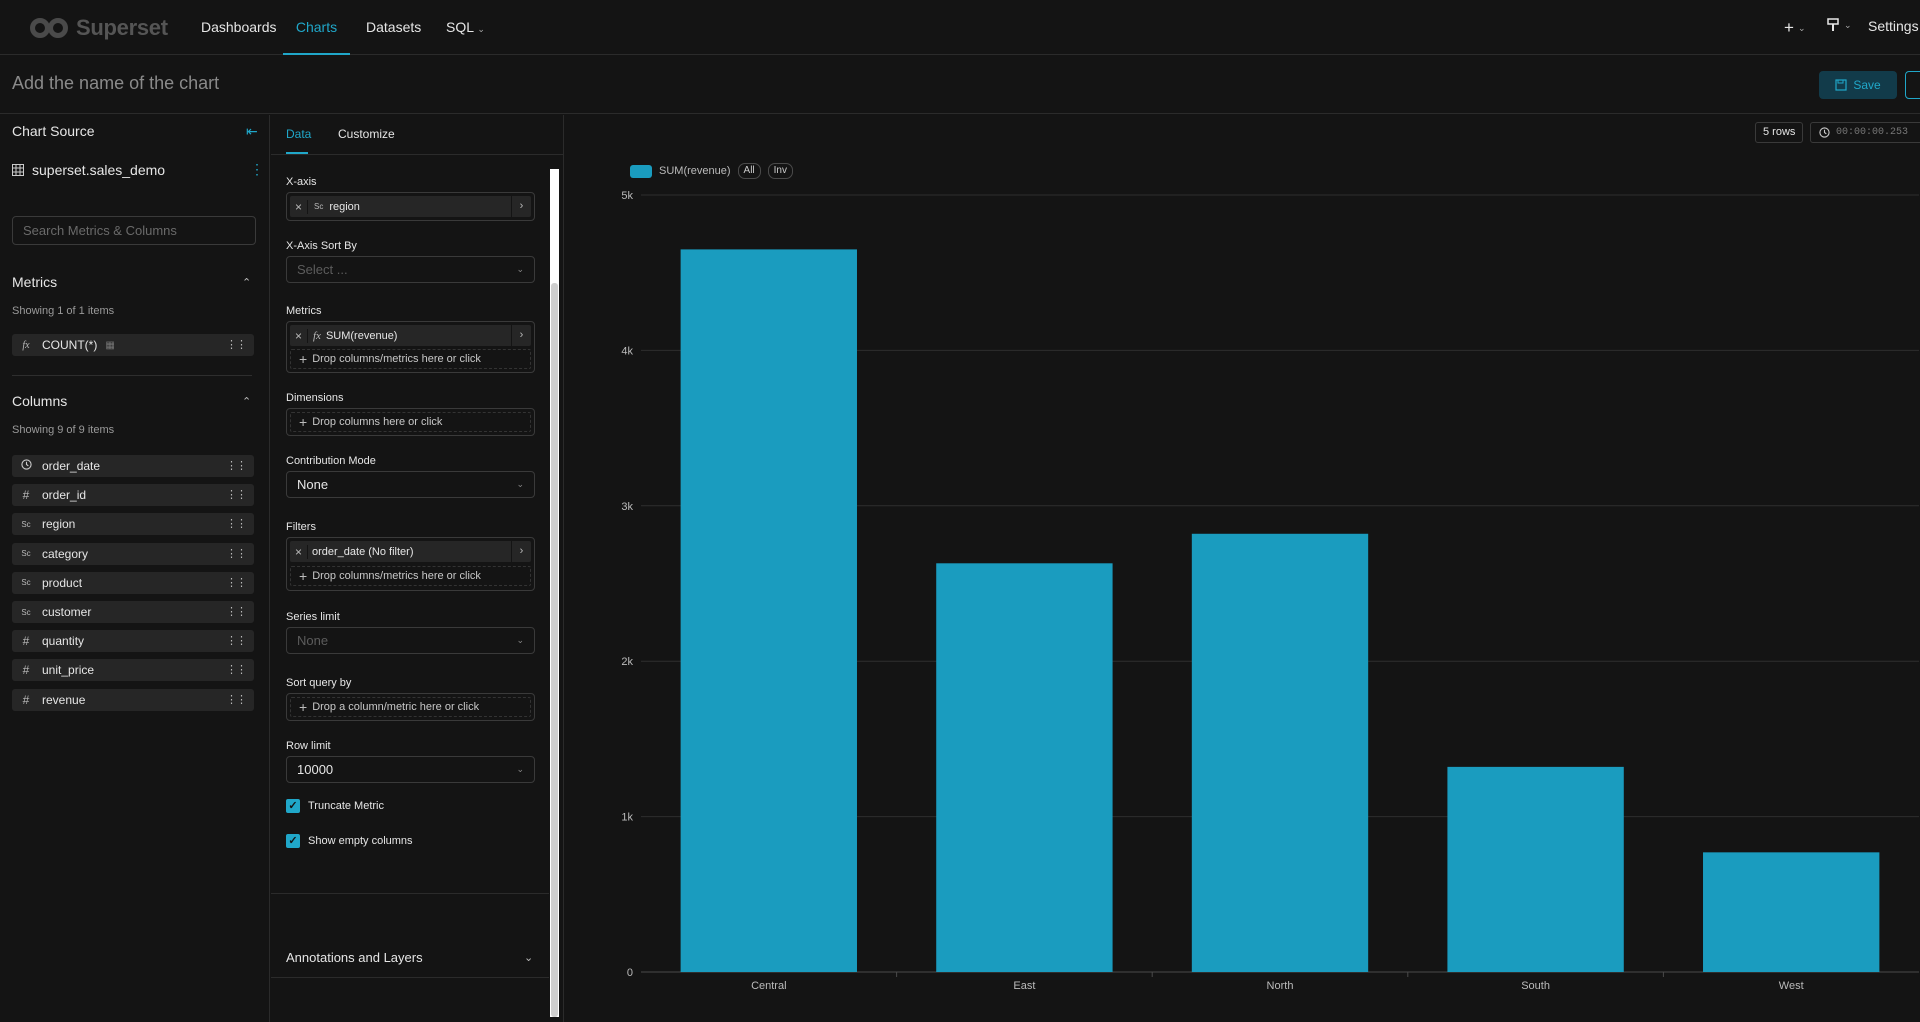 The height and width of the screenshot is (1022, 1920). What do you see at coordinates (1839, 25) in the screenshot?
I see `theme-menu: ⌄` at bounding box center [1839, 25].